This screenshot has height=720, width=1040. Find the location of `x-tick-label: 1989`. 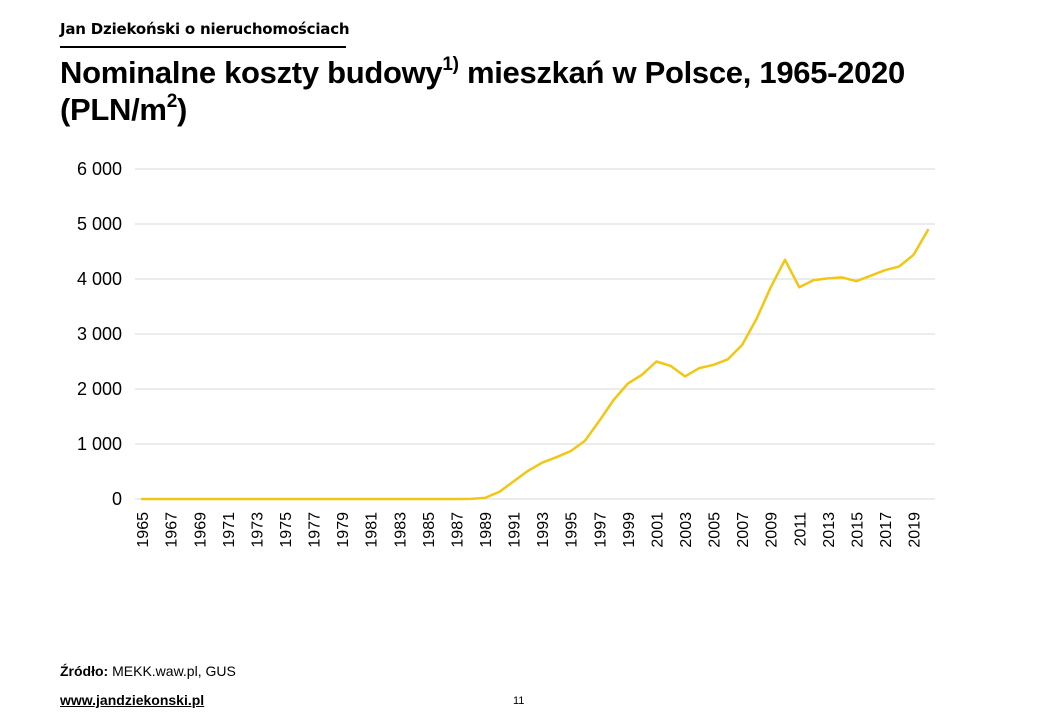

x-tick-label: 1989 is located at coordinates (486, 530).